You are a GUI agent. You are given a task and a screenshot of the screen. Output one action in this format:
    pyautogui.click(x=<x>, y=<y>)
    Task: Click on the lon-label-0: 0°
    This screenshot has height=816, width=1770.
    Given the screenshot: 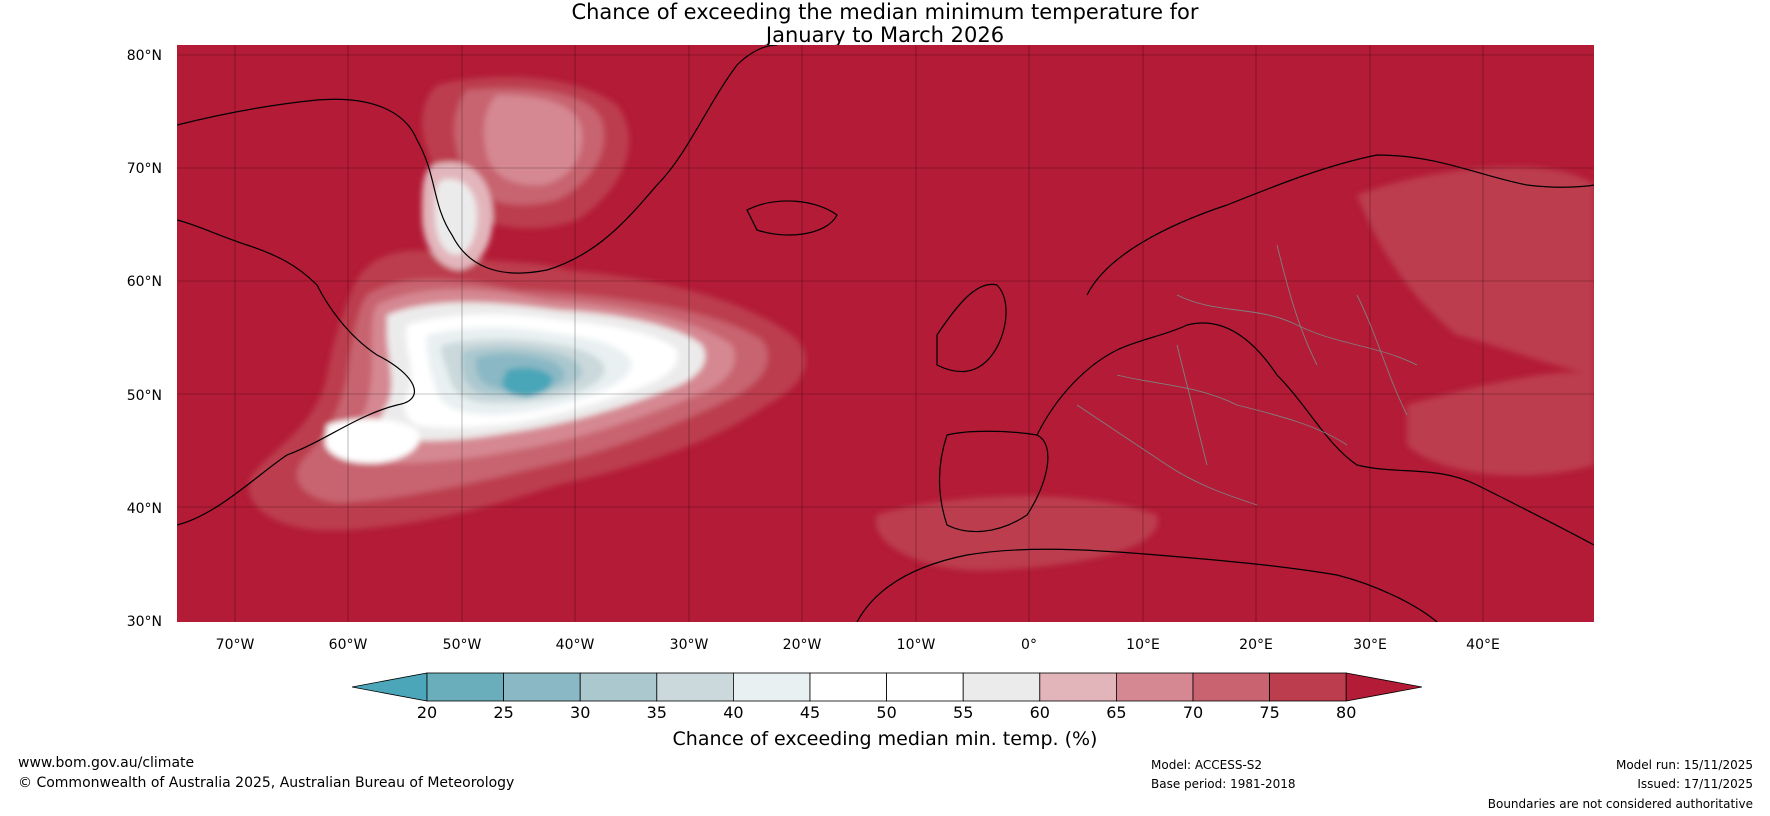 What is the action you would take?
    pyautogui.click(x=1029, y=645)
    